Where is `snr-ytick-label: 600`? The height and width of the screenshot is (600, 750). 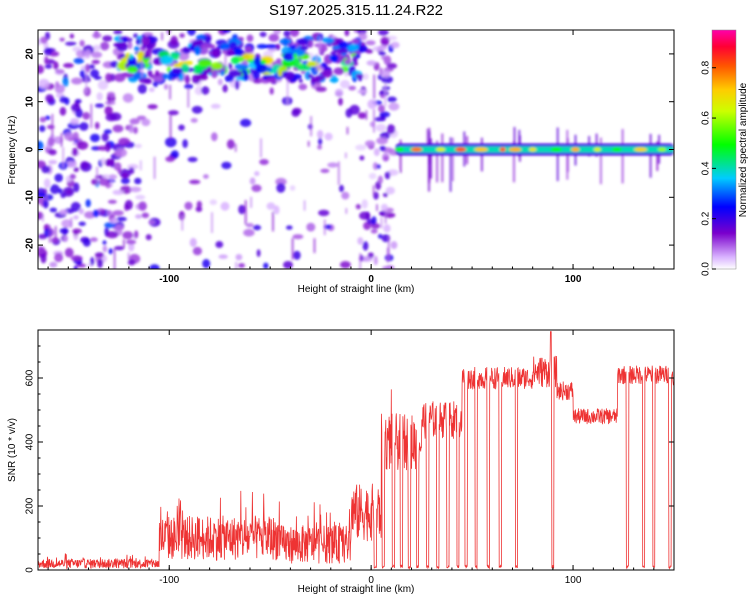 snr-ytick-label: 600 is located at coordinates (30, 377).